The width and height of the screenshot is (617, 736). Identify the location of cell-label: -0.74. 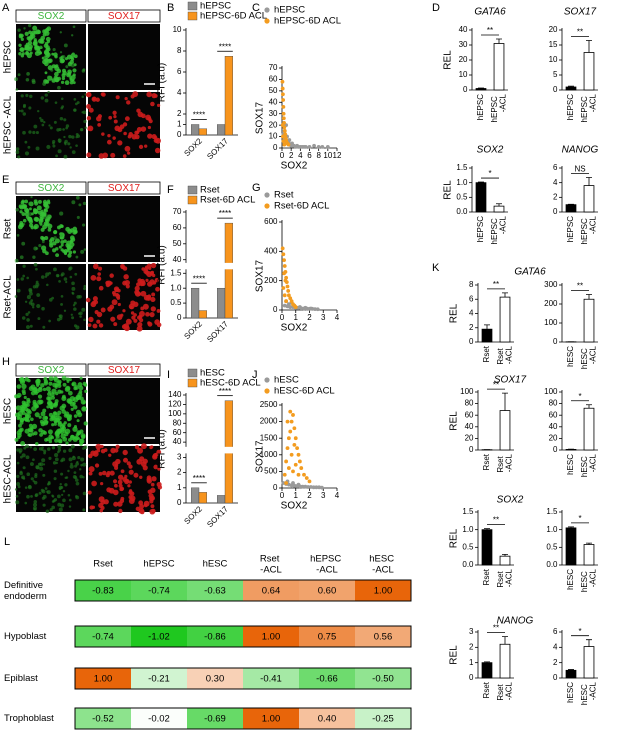
(159, 591).